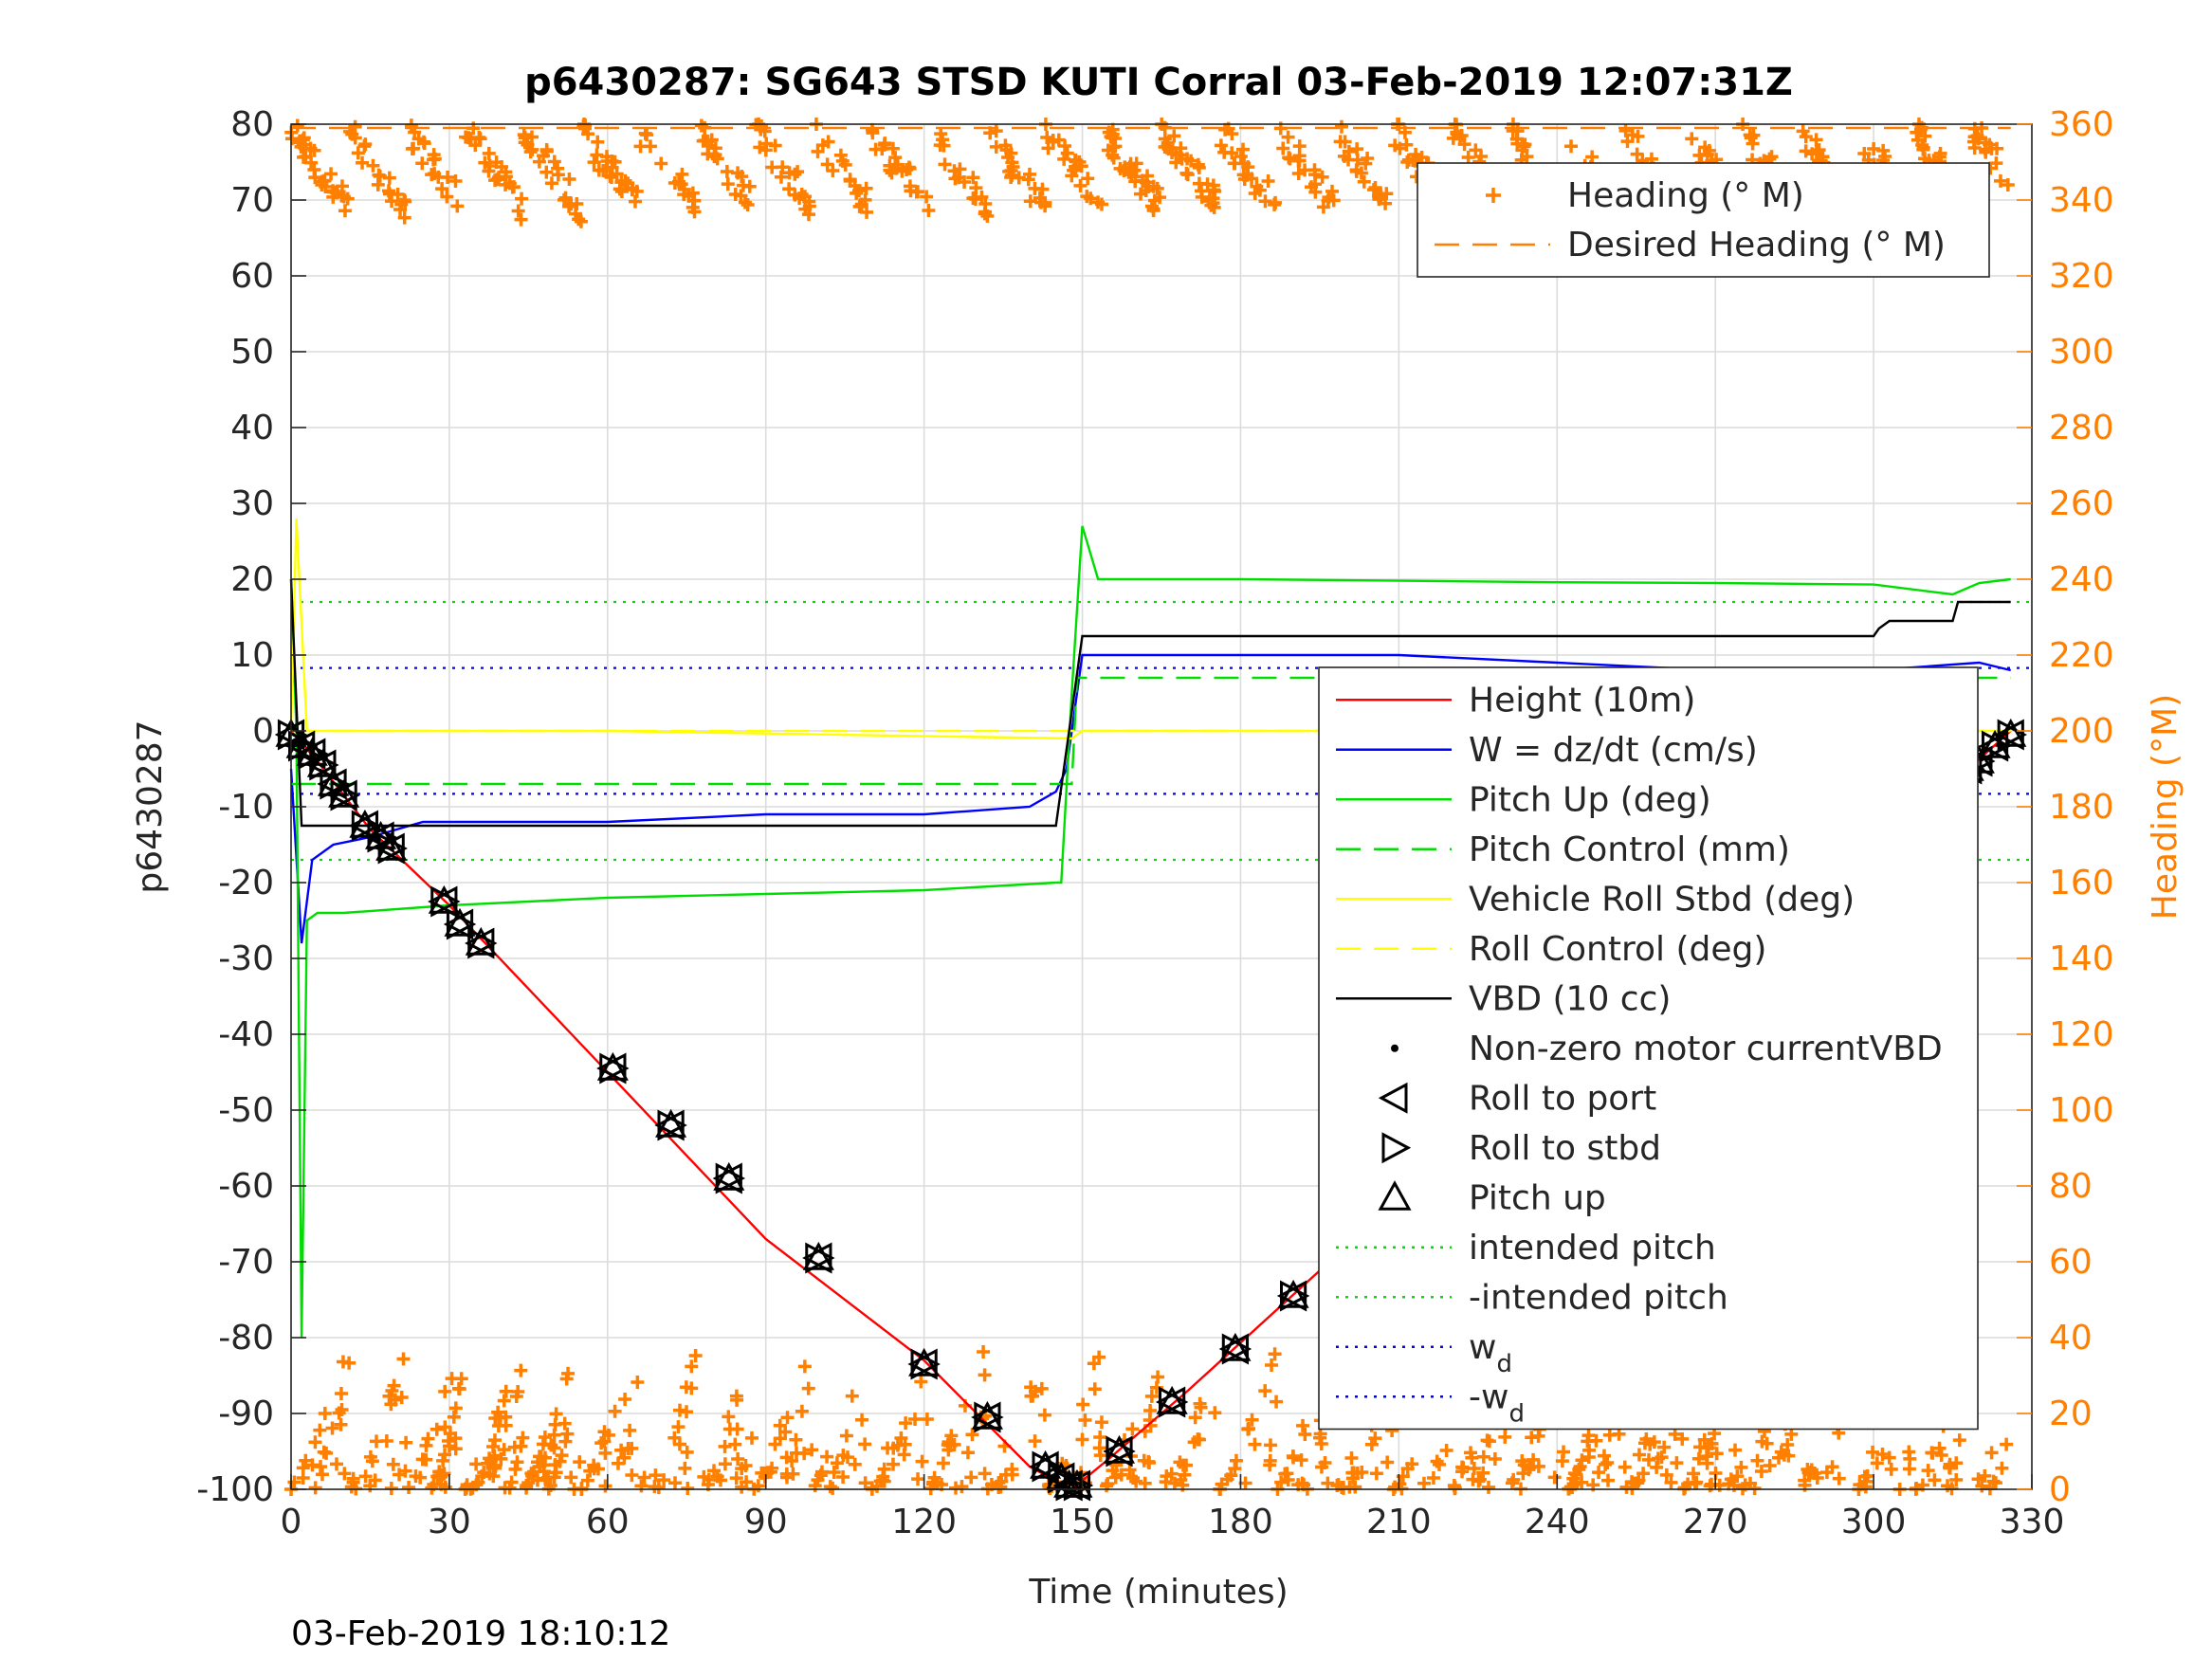 The image size is (2212, 1659). What do you see at coordinates (1557, 1522) in the screenshot?
I see `x-tick-label: 240` at bounding box center [1557, 1522].